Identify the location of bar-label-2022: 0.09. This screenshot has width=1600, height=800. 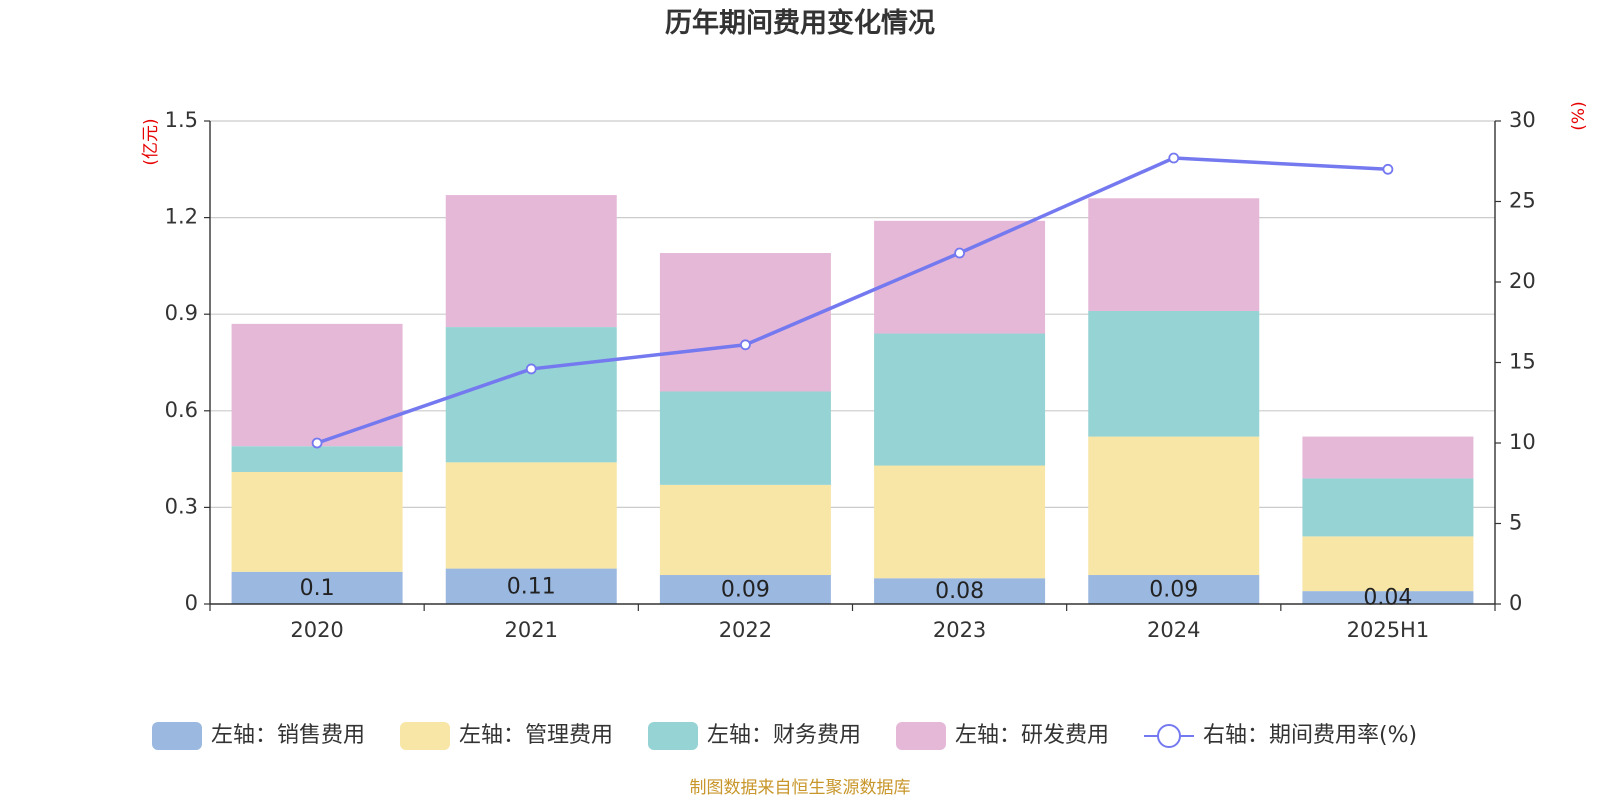
(745, 590).